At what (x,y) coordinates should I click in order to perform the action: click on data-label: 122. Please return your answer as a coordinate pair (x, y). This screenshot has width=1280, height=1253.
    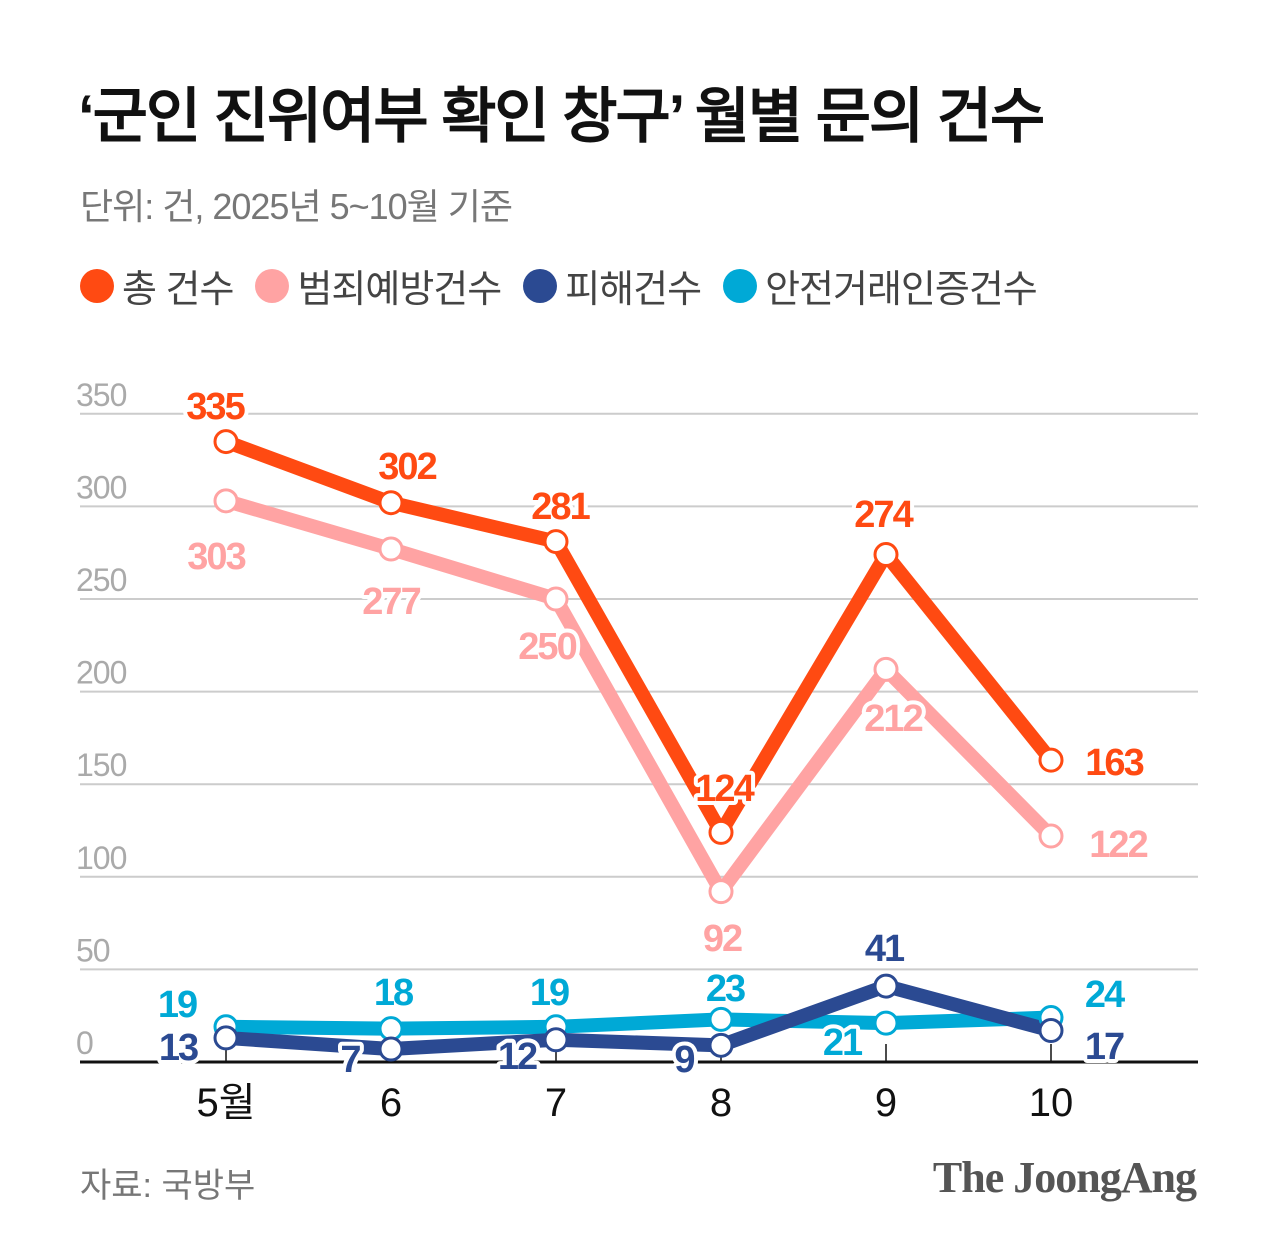
    Looking at the image, I should click on (1118, 845).